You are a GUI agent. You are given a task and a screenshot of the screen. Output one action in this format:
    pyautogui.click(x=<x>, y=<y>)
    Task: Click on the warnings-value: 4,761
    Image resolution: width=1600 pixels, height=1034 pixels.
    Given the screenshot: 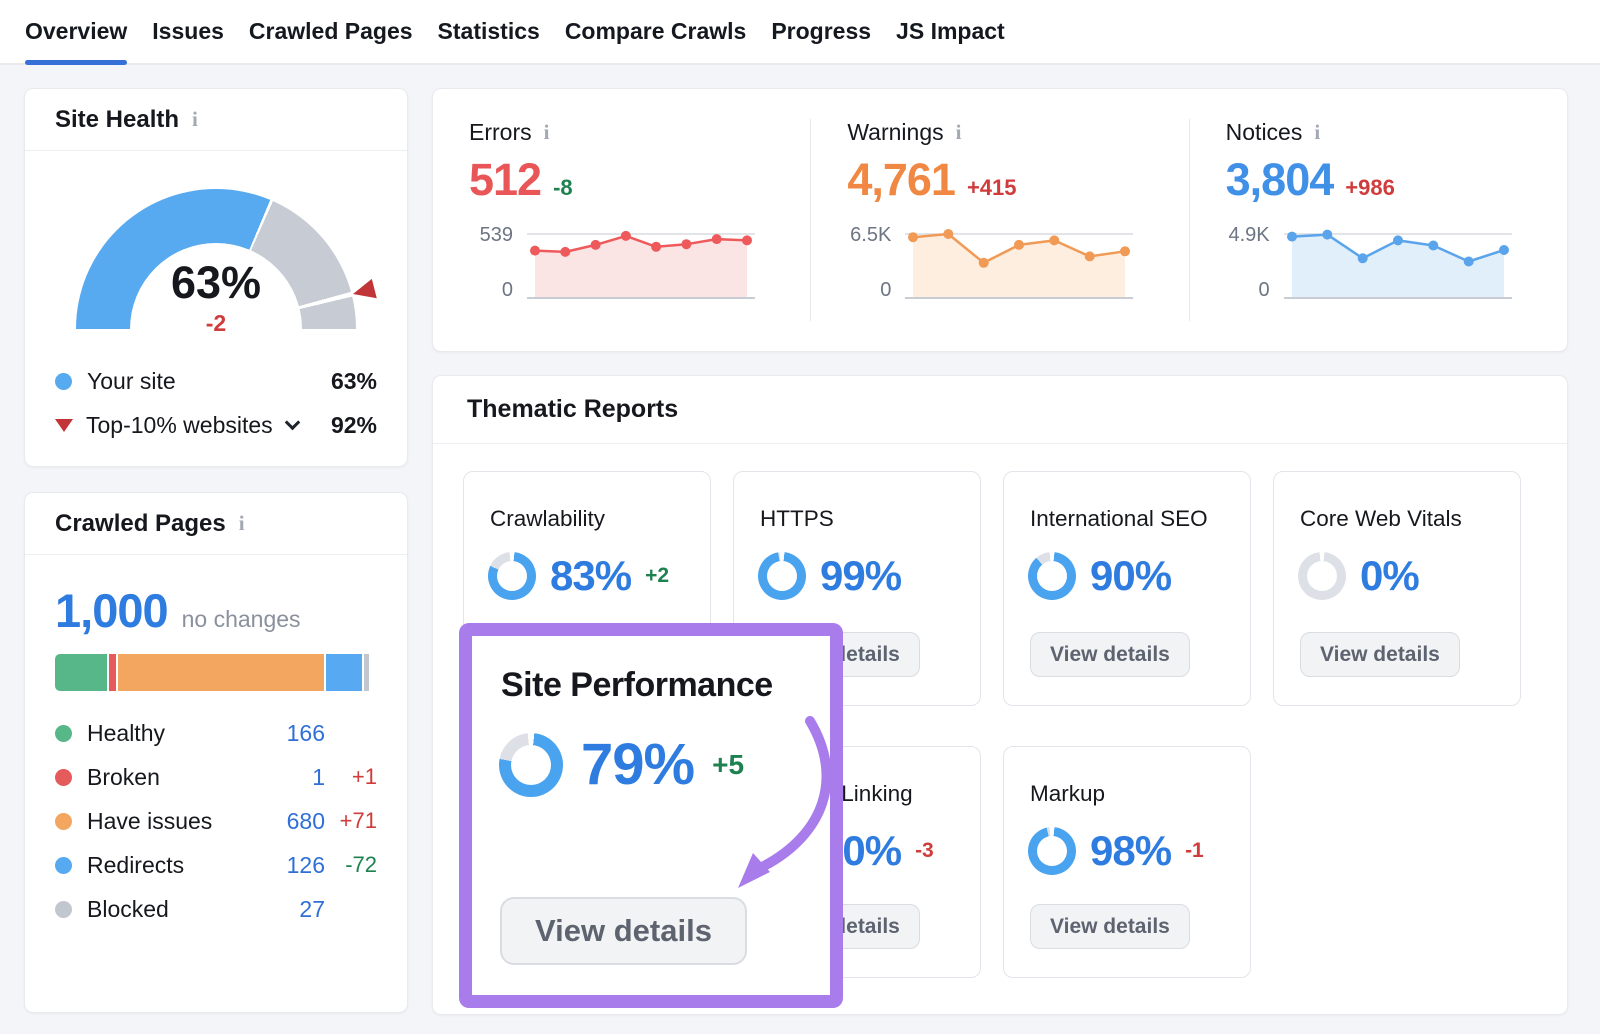 What is the action you would take?
    pyautogui.click(x=901, y=179)
    